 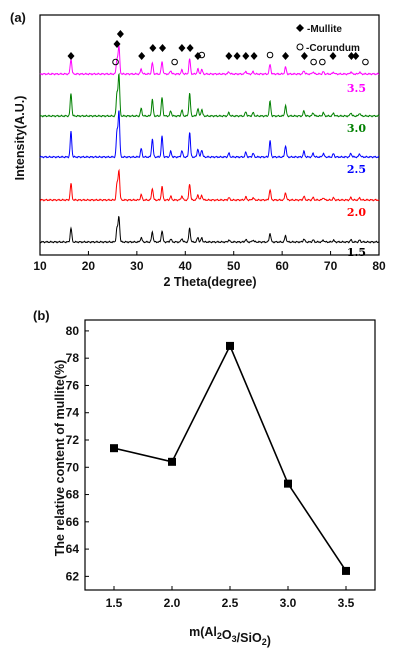 I want to click on xrd-legend: -Mullite -Corundum, so click(x=328, y=39).